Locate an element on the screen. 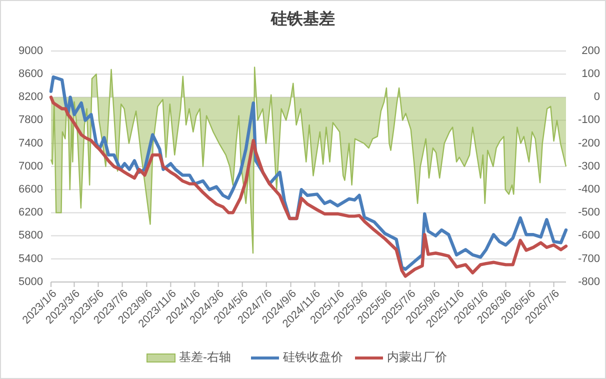  y2-tick-label: 200 is located at coordinates (591, 50).